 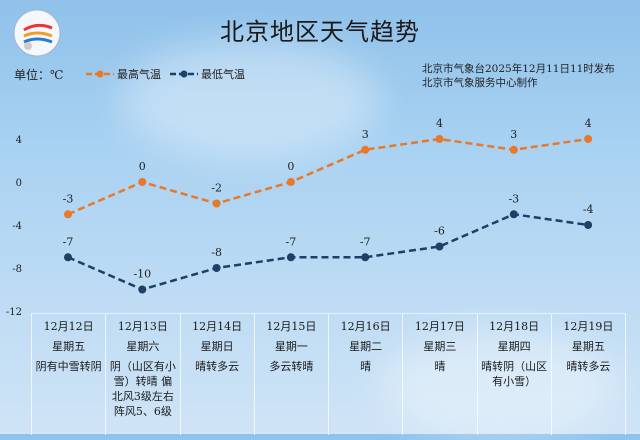 What do you see at coordinates (216, 252) in the screenshot?
I see `data-label: -8` at bounding box center [216, 252].